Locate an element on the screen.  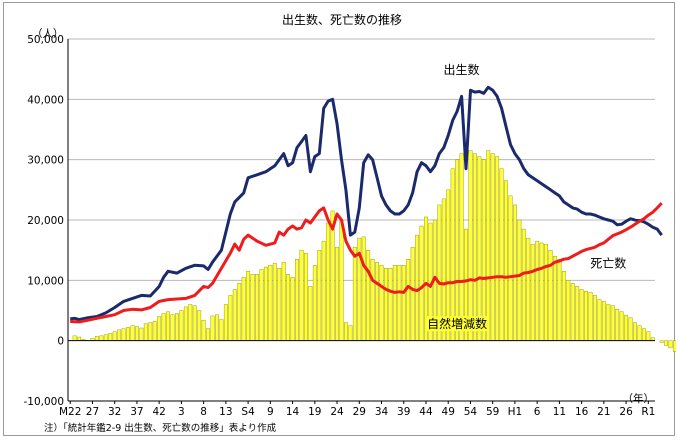
y-tick-label: -10,000 is located at coordinates (43, 402).